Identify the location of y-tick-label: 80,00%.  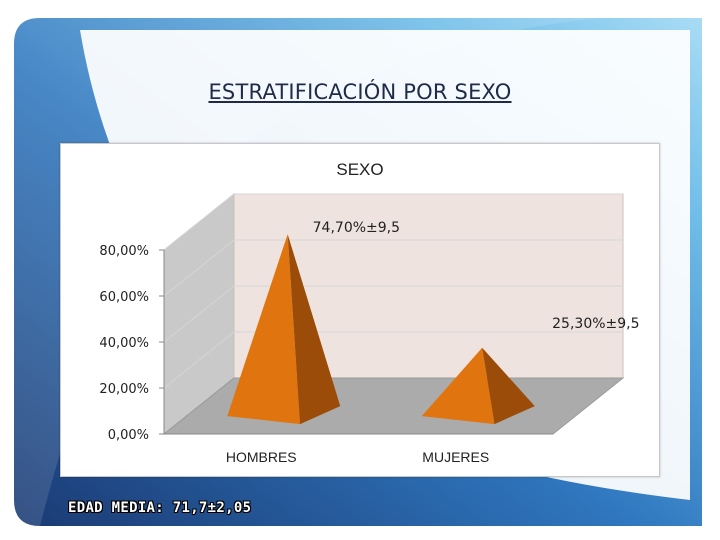
(124, 251).